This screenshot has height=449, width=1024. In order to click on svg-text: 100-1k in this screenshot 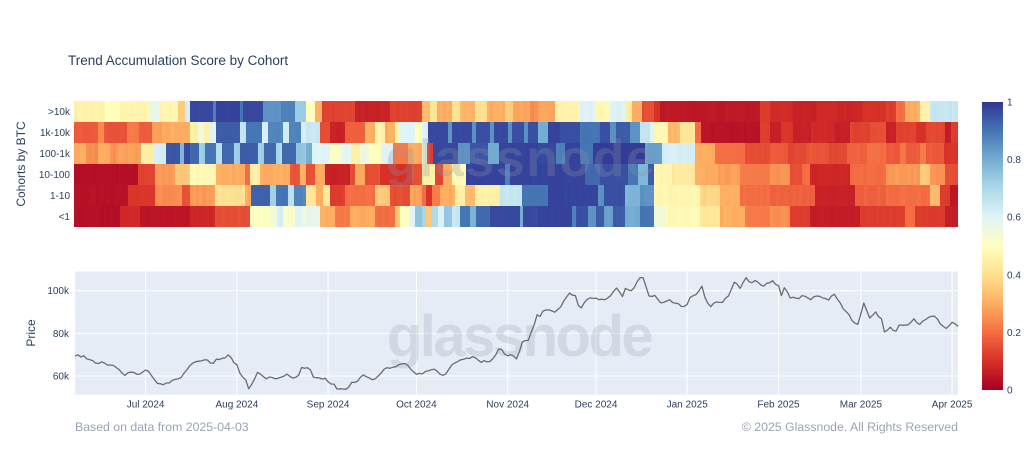, I will do `click(55, 154)`.